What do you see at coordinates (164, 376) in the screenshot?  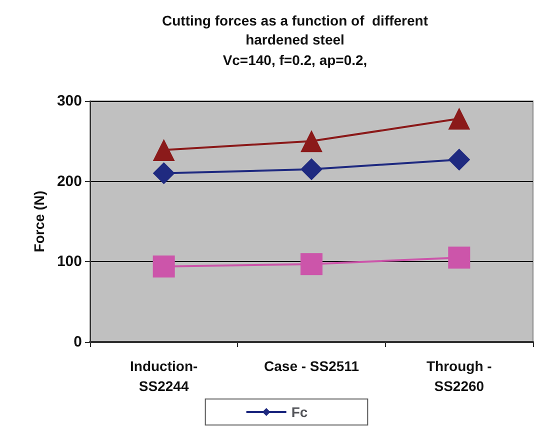 I see `x-tick-label: Induction- SS2244` at bounding box center [164, 376].